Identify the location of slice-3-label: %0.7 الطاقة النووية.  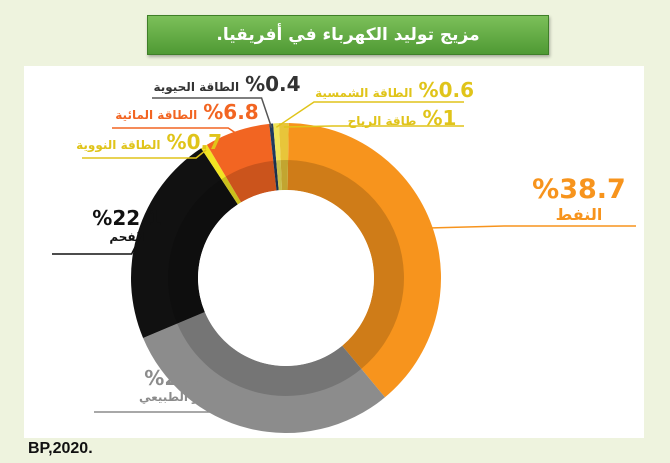
(149, 142).